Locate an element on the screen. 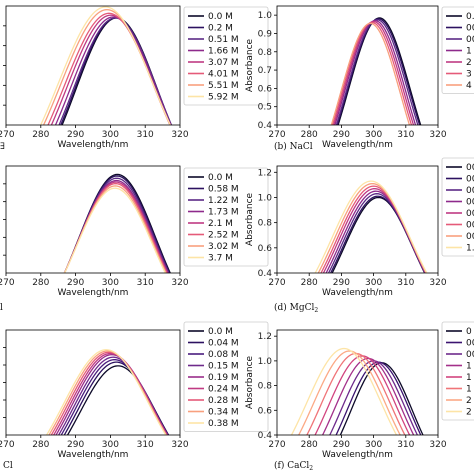  legend-label: 3.07 M is located at coordinates (223, 63).